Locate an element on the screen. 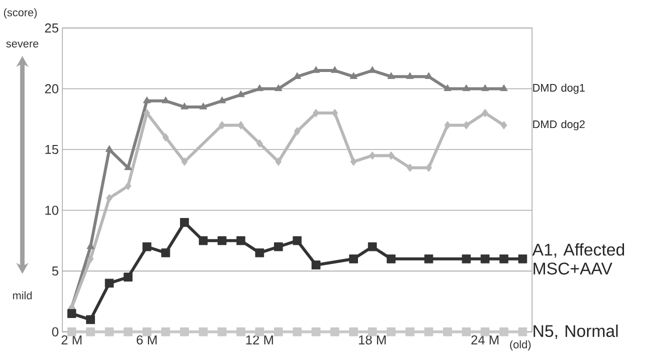 The height and width of the screenshot is (360, 656). y-tick-label: 20 is located at coordinates (51, 89).